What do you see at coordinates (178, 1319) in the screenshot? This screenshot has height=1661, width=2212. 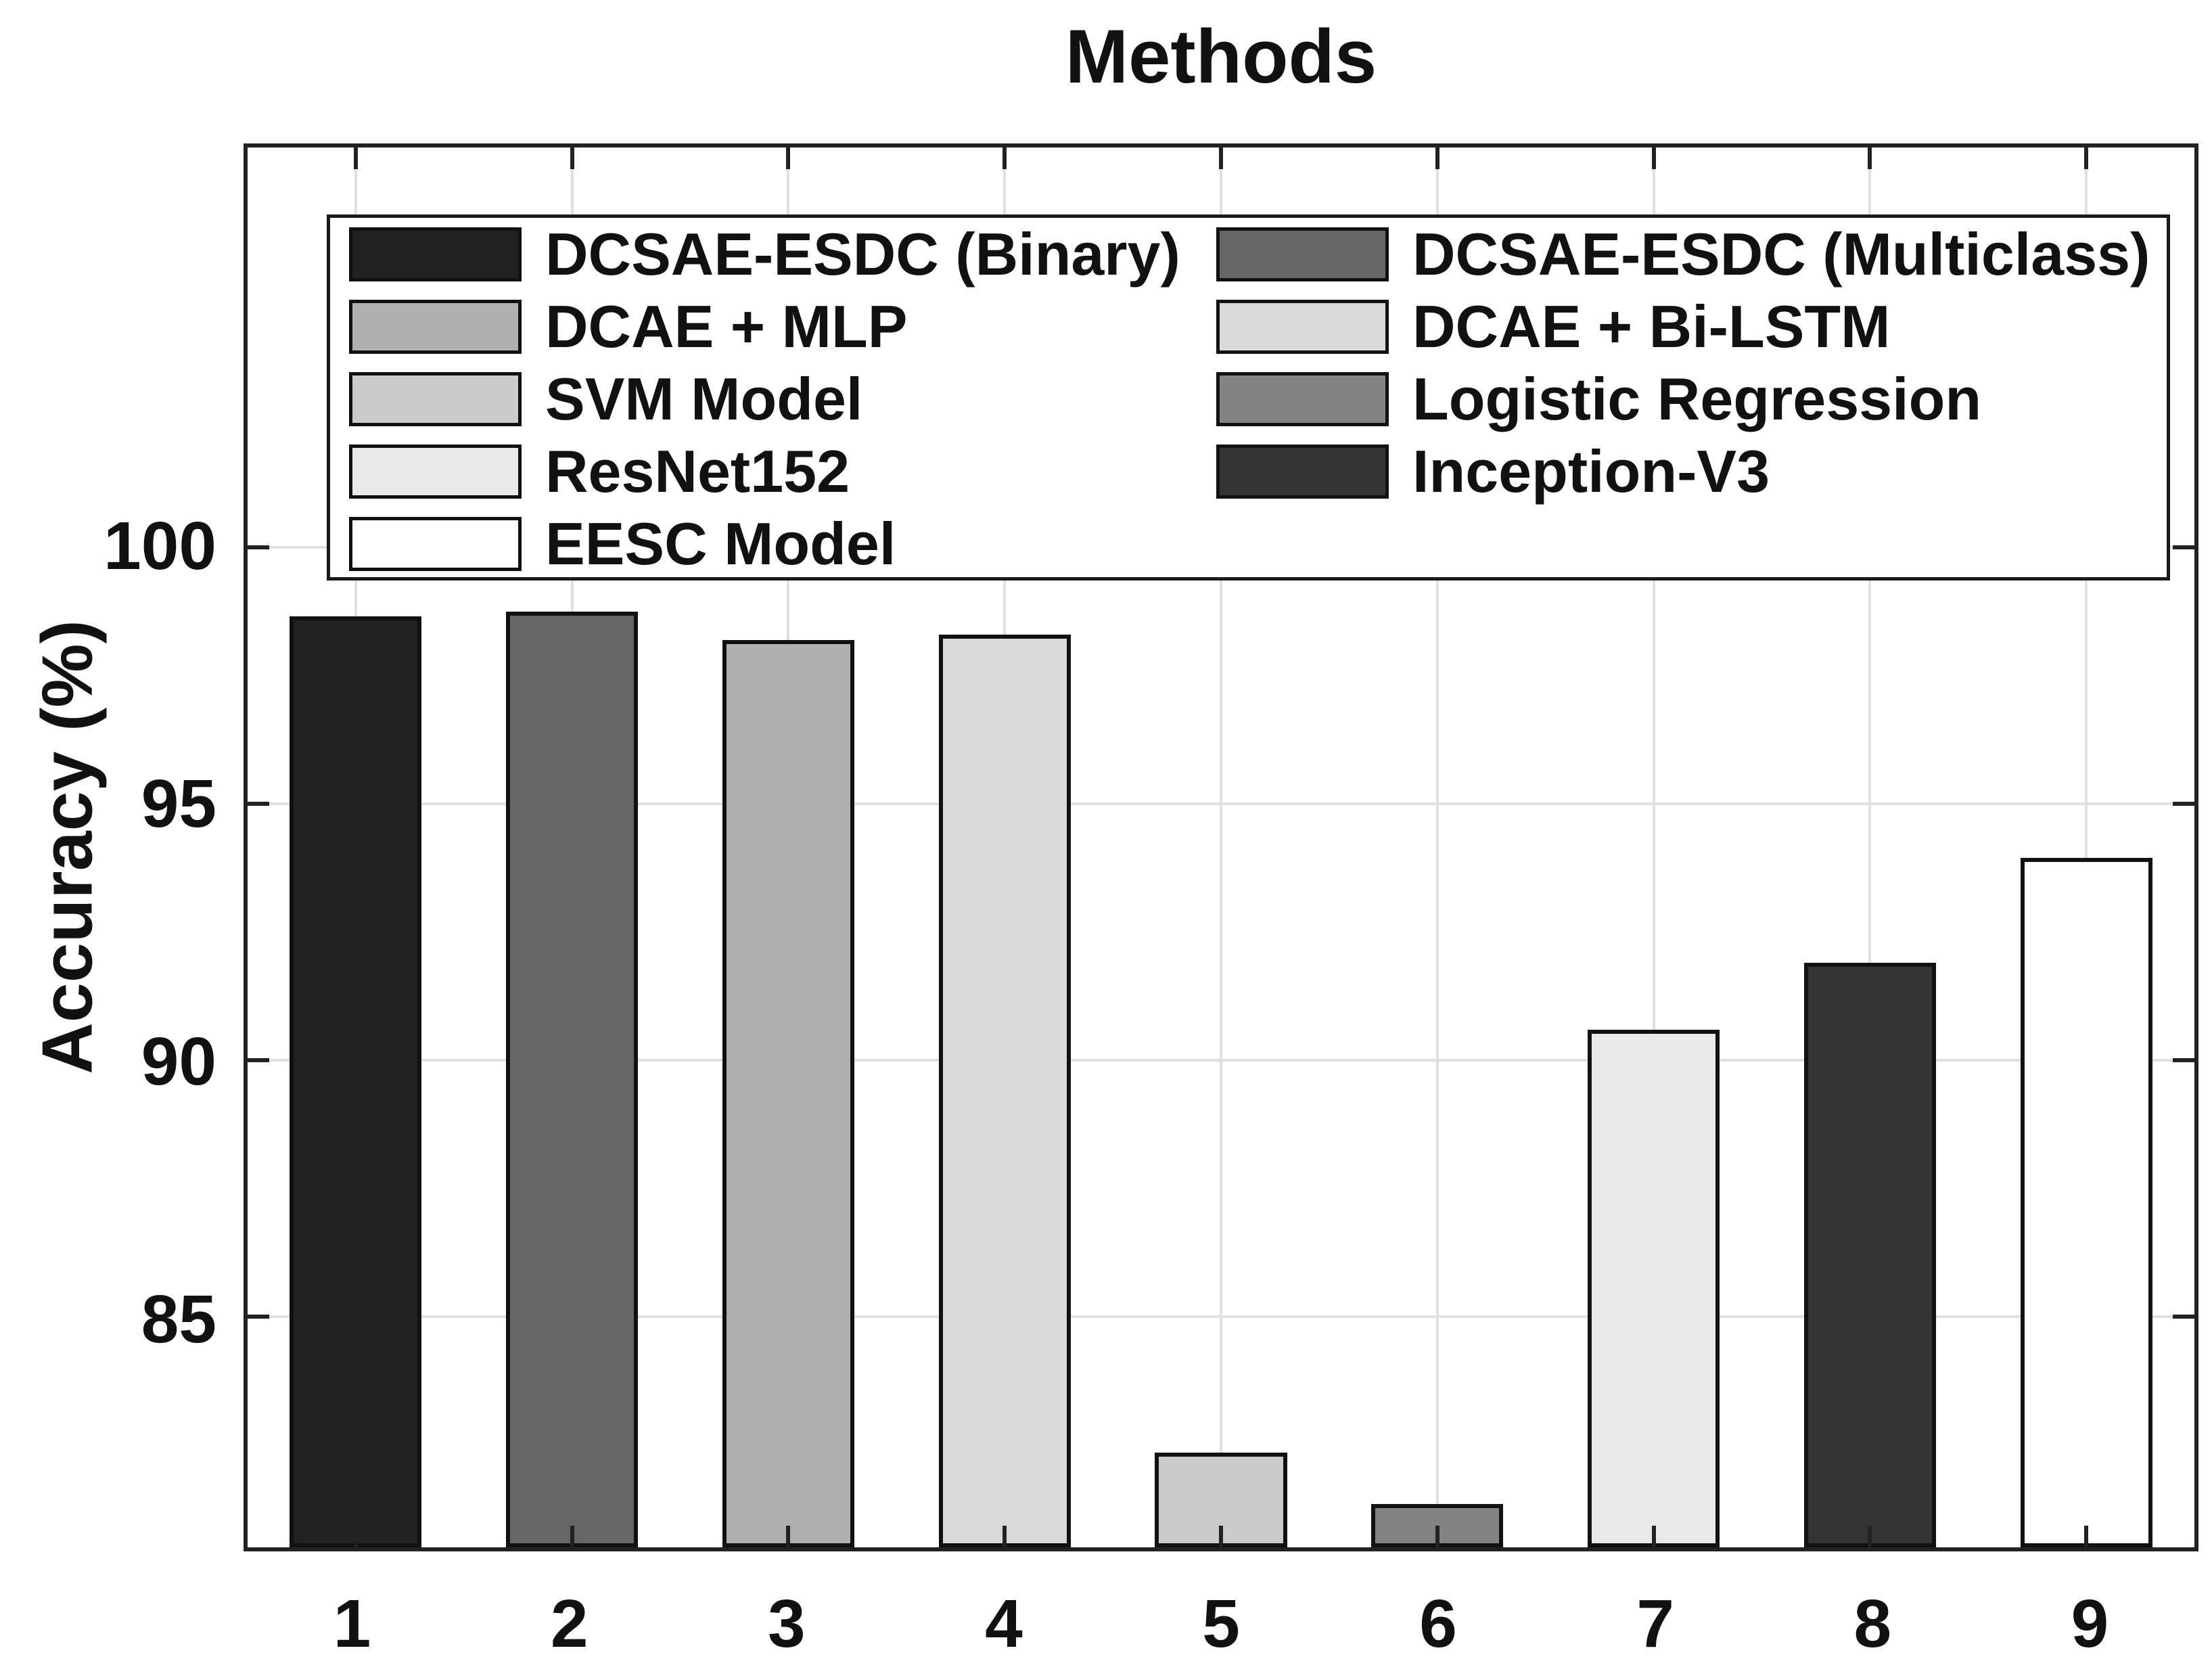 I see `y-tick-label: 85` at bounding box center [178, 1319].